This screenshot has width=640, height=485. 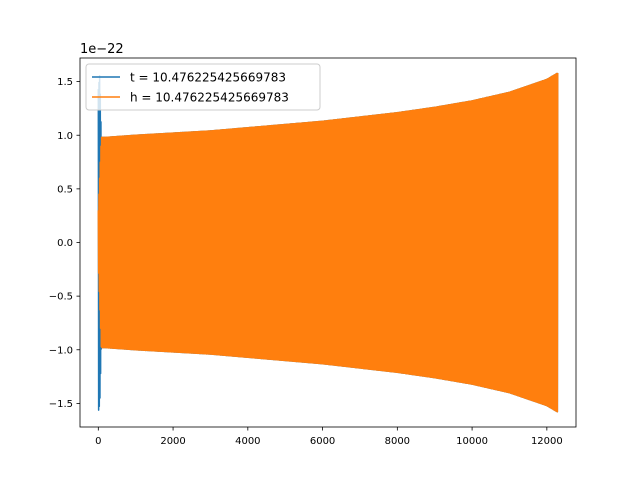 I want to click on y-offset-label: 1e−22, so click(x=102, y=49).